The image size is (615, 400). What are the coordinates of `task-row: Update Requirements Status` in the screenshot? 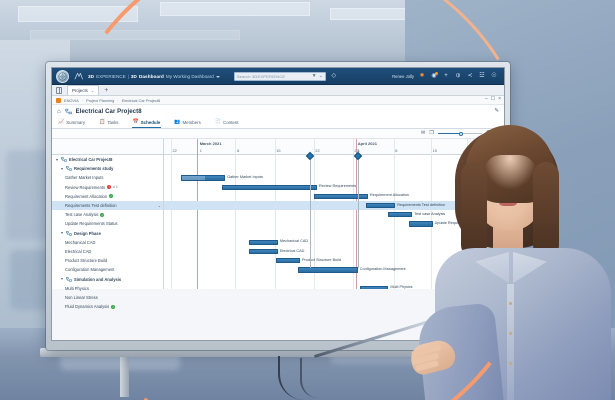 It's located at (107, 223).